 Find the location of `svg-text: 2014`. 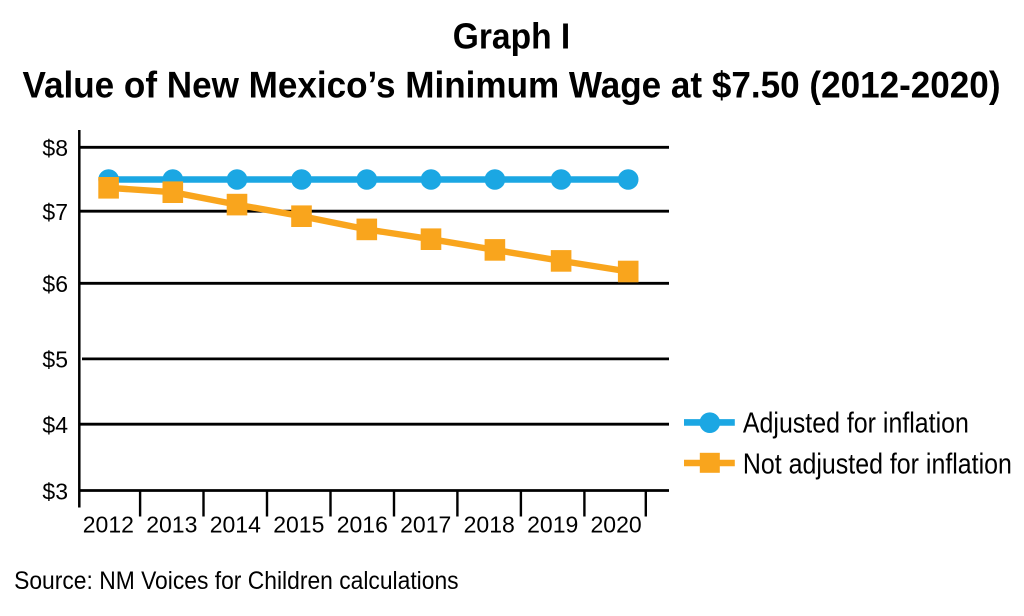

svg-text: 2014 is located at coordinates (235, 524).